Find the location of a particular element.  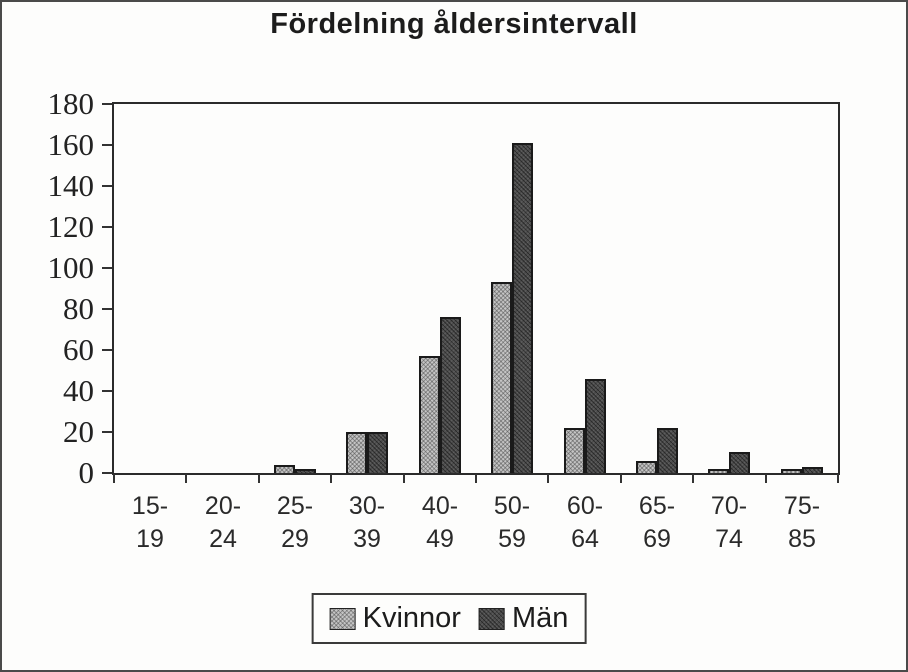

y-tick-label: 80 is located at coordinates (78, 308).